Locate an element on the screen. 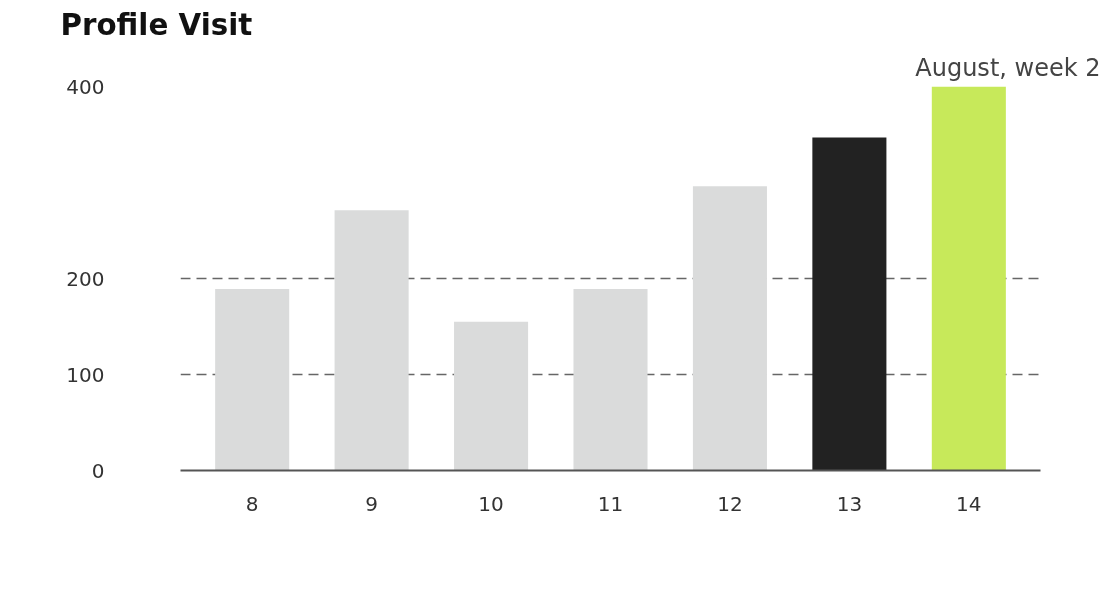 The width and height of the screenshot is (1108, 600). x-tick-label: 10 is located at coordinates (491, 503).